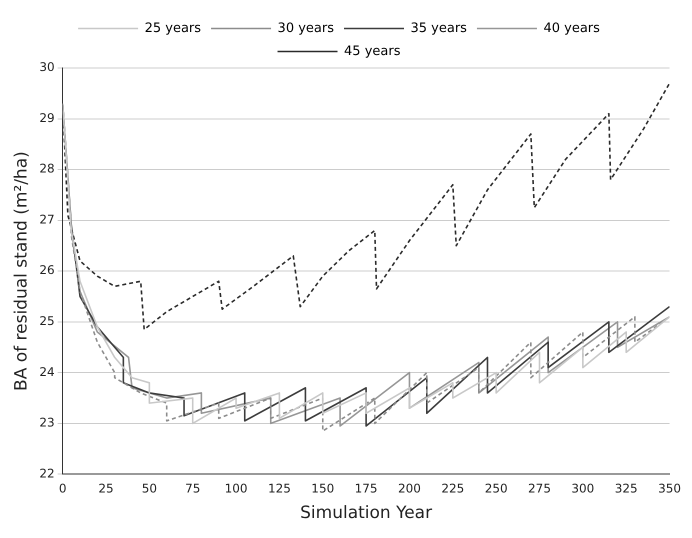 The height and width of the screenshot is (538, 692). What do you see at coordinates (47, 321) in the screenshot?
I see `y-tick-label: 25` at bounding box center [47, 321].